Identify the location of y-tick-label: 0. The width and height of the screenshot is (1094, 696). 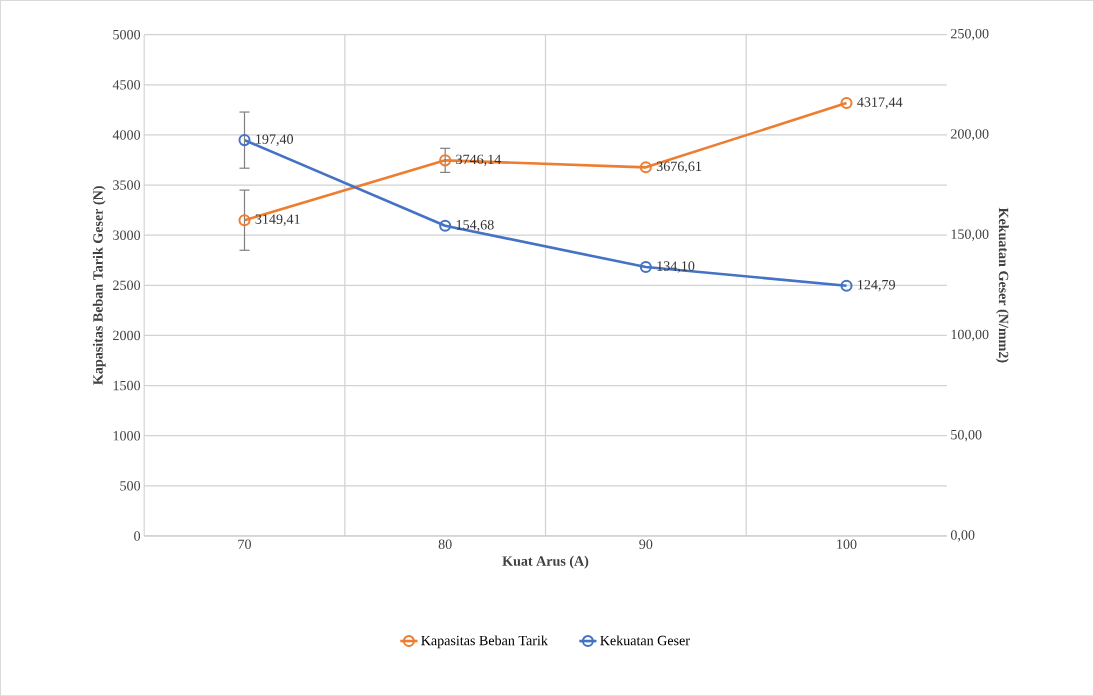
(137, 536).